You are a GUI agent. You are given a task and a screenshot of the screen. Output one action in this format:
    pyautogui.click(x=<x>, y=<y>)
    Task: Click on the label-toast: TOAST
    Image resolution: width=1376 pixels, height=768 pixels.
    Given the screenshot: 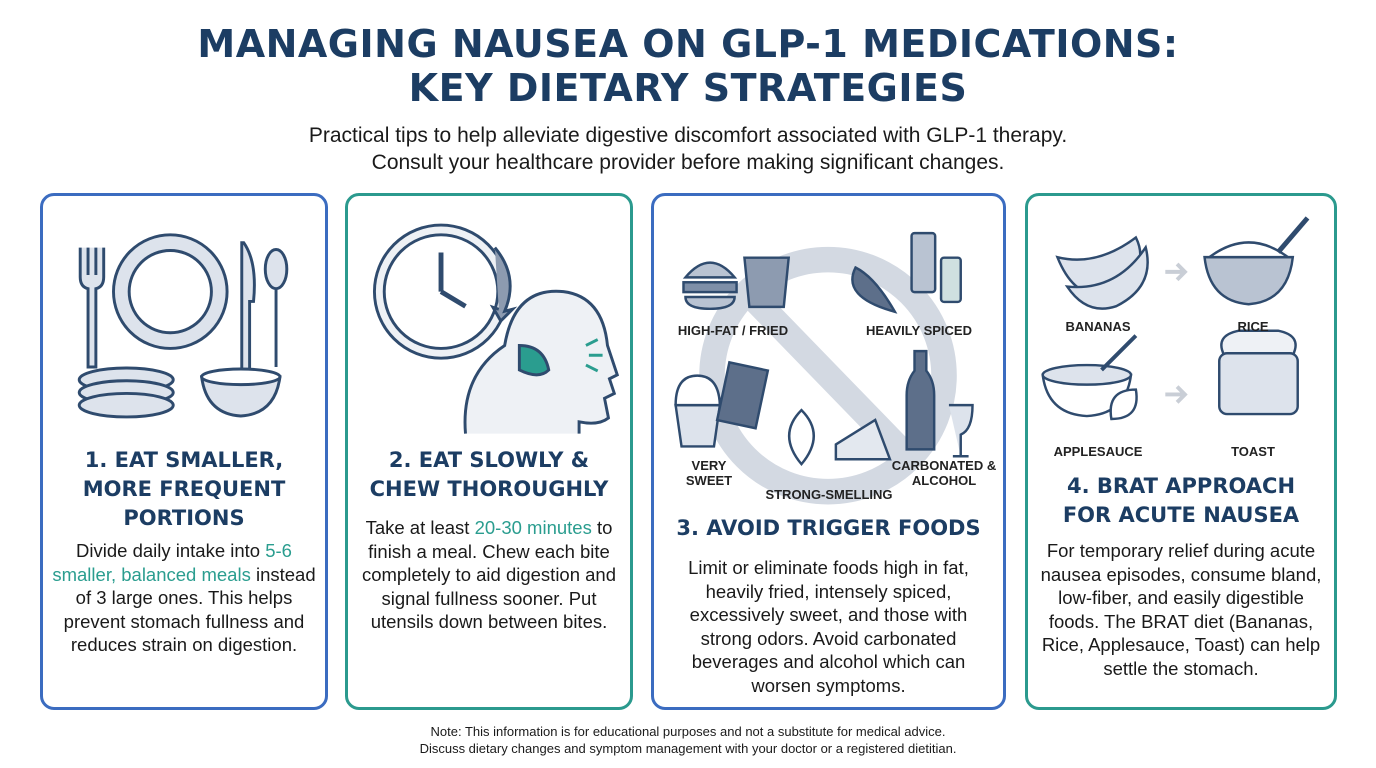 What is the action you would take?
    pyautogui.click(x=1253, y=451)
    